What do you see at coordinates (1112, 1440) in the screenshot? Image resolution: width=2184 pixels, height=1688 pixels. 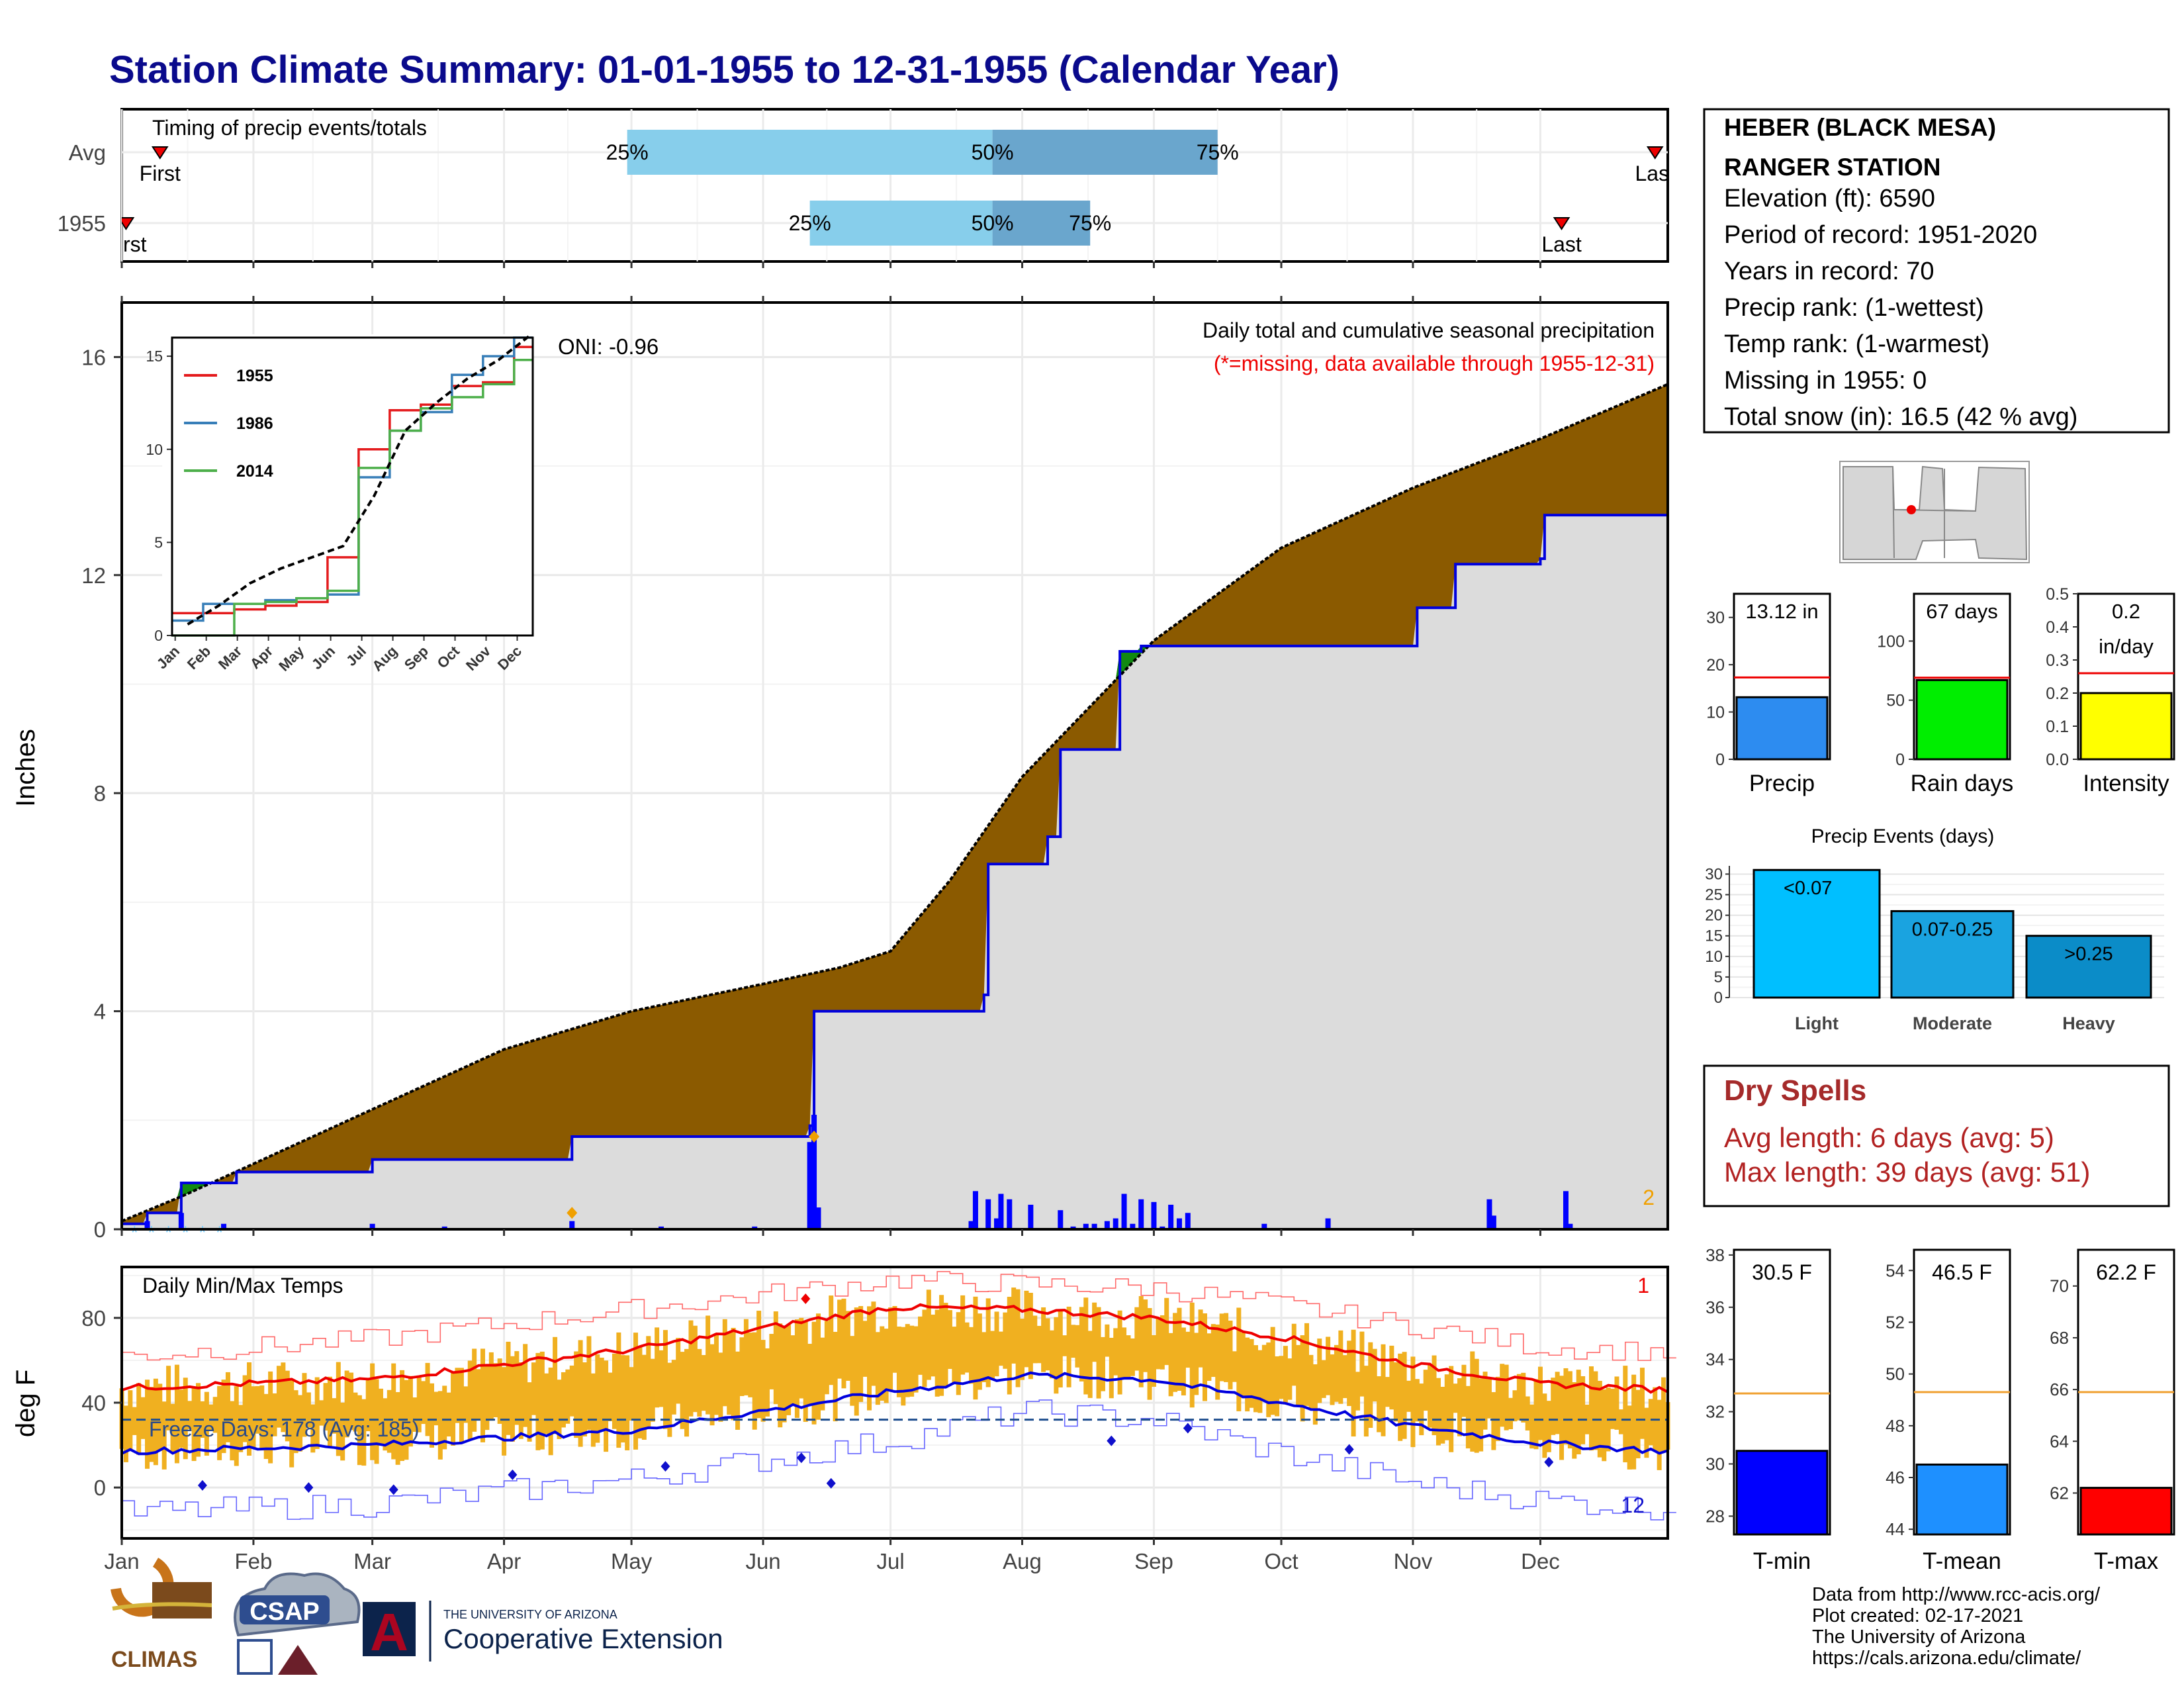 I see `record-low-marker-icon` at bounding box center [1112, 1440].